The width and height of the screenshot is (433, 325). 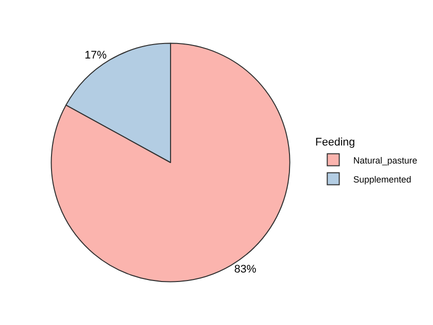 I want to click on data-label: 83%, so click(x=245, y=270).